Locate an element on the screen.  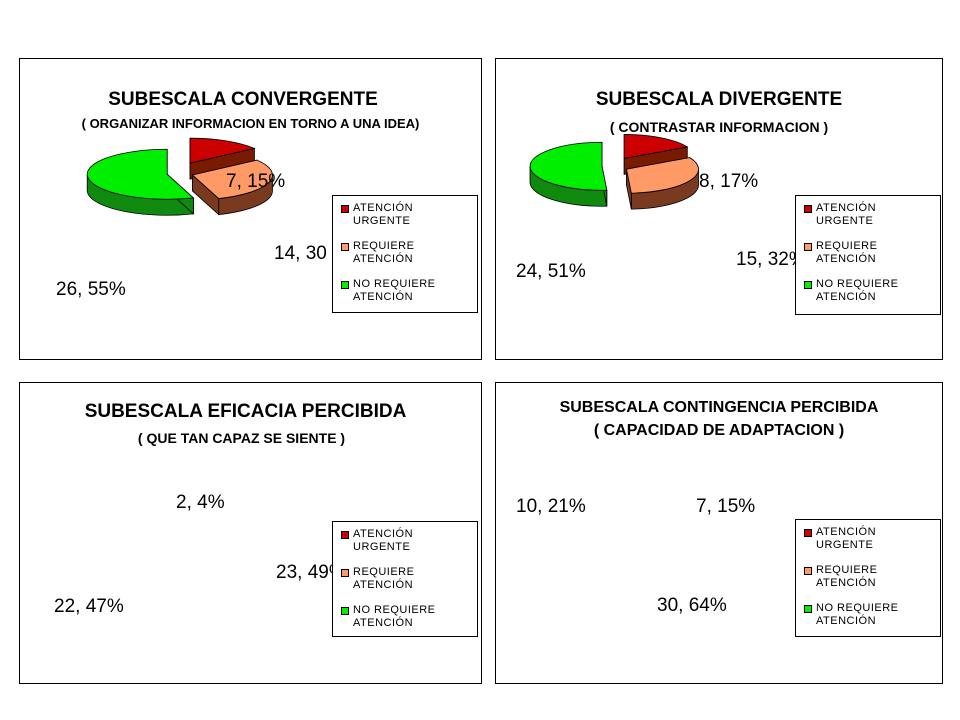
data-label: 23, 49% is located at coordinates (311, 572).